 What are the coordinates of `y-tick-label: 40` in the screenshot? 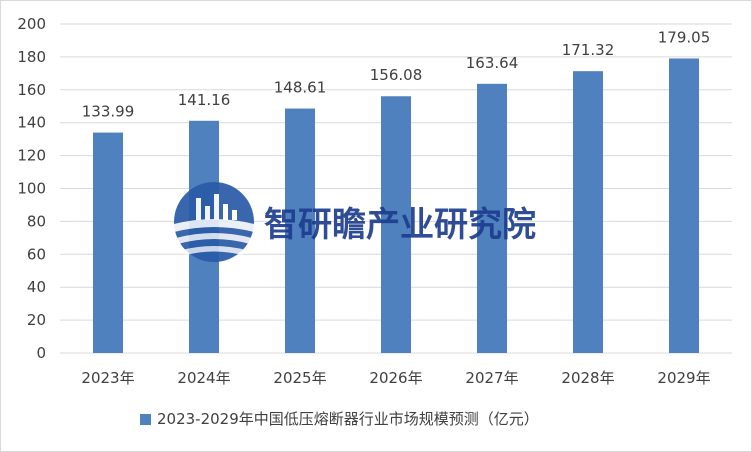 It's located at (36, 287).